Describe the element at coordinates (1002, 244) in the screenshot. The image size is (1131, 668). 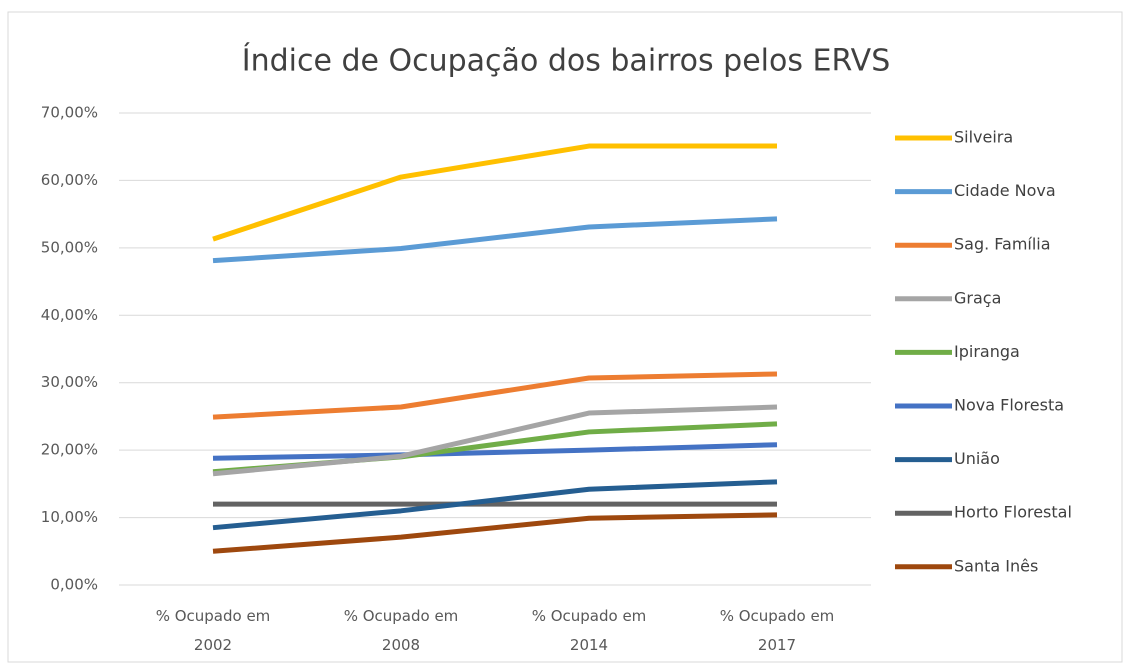
I see `legend-label: Sag. Família` at that location.